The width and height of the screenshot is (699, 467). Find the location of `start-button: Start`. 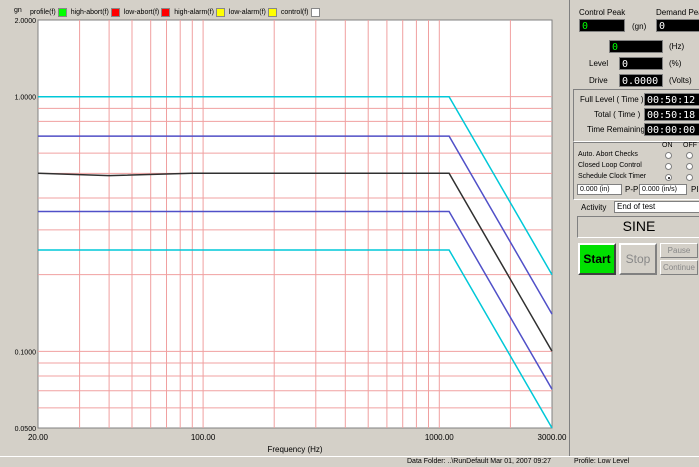

start-button: Start is located at coordinates (597, 259).